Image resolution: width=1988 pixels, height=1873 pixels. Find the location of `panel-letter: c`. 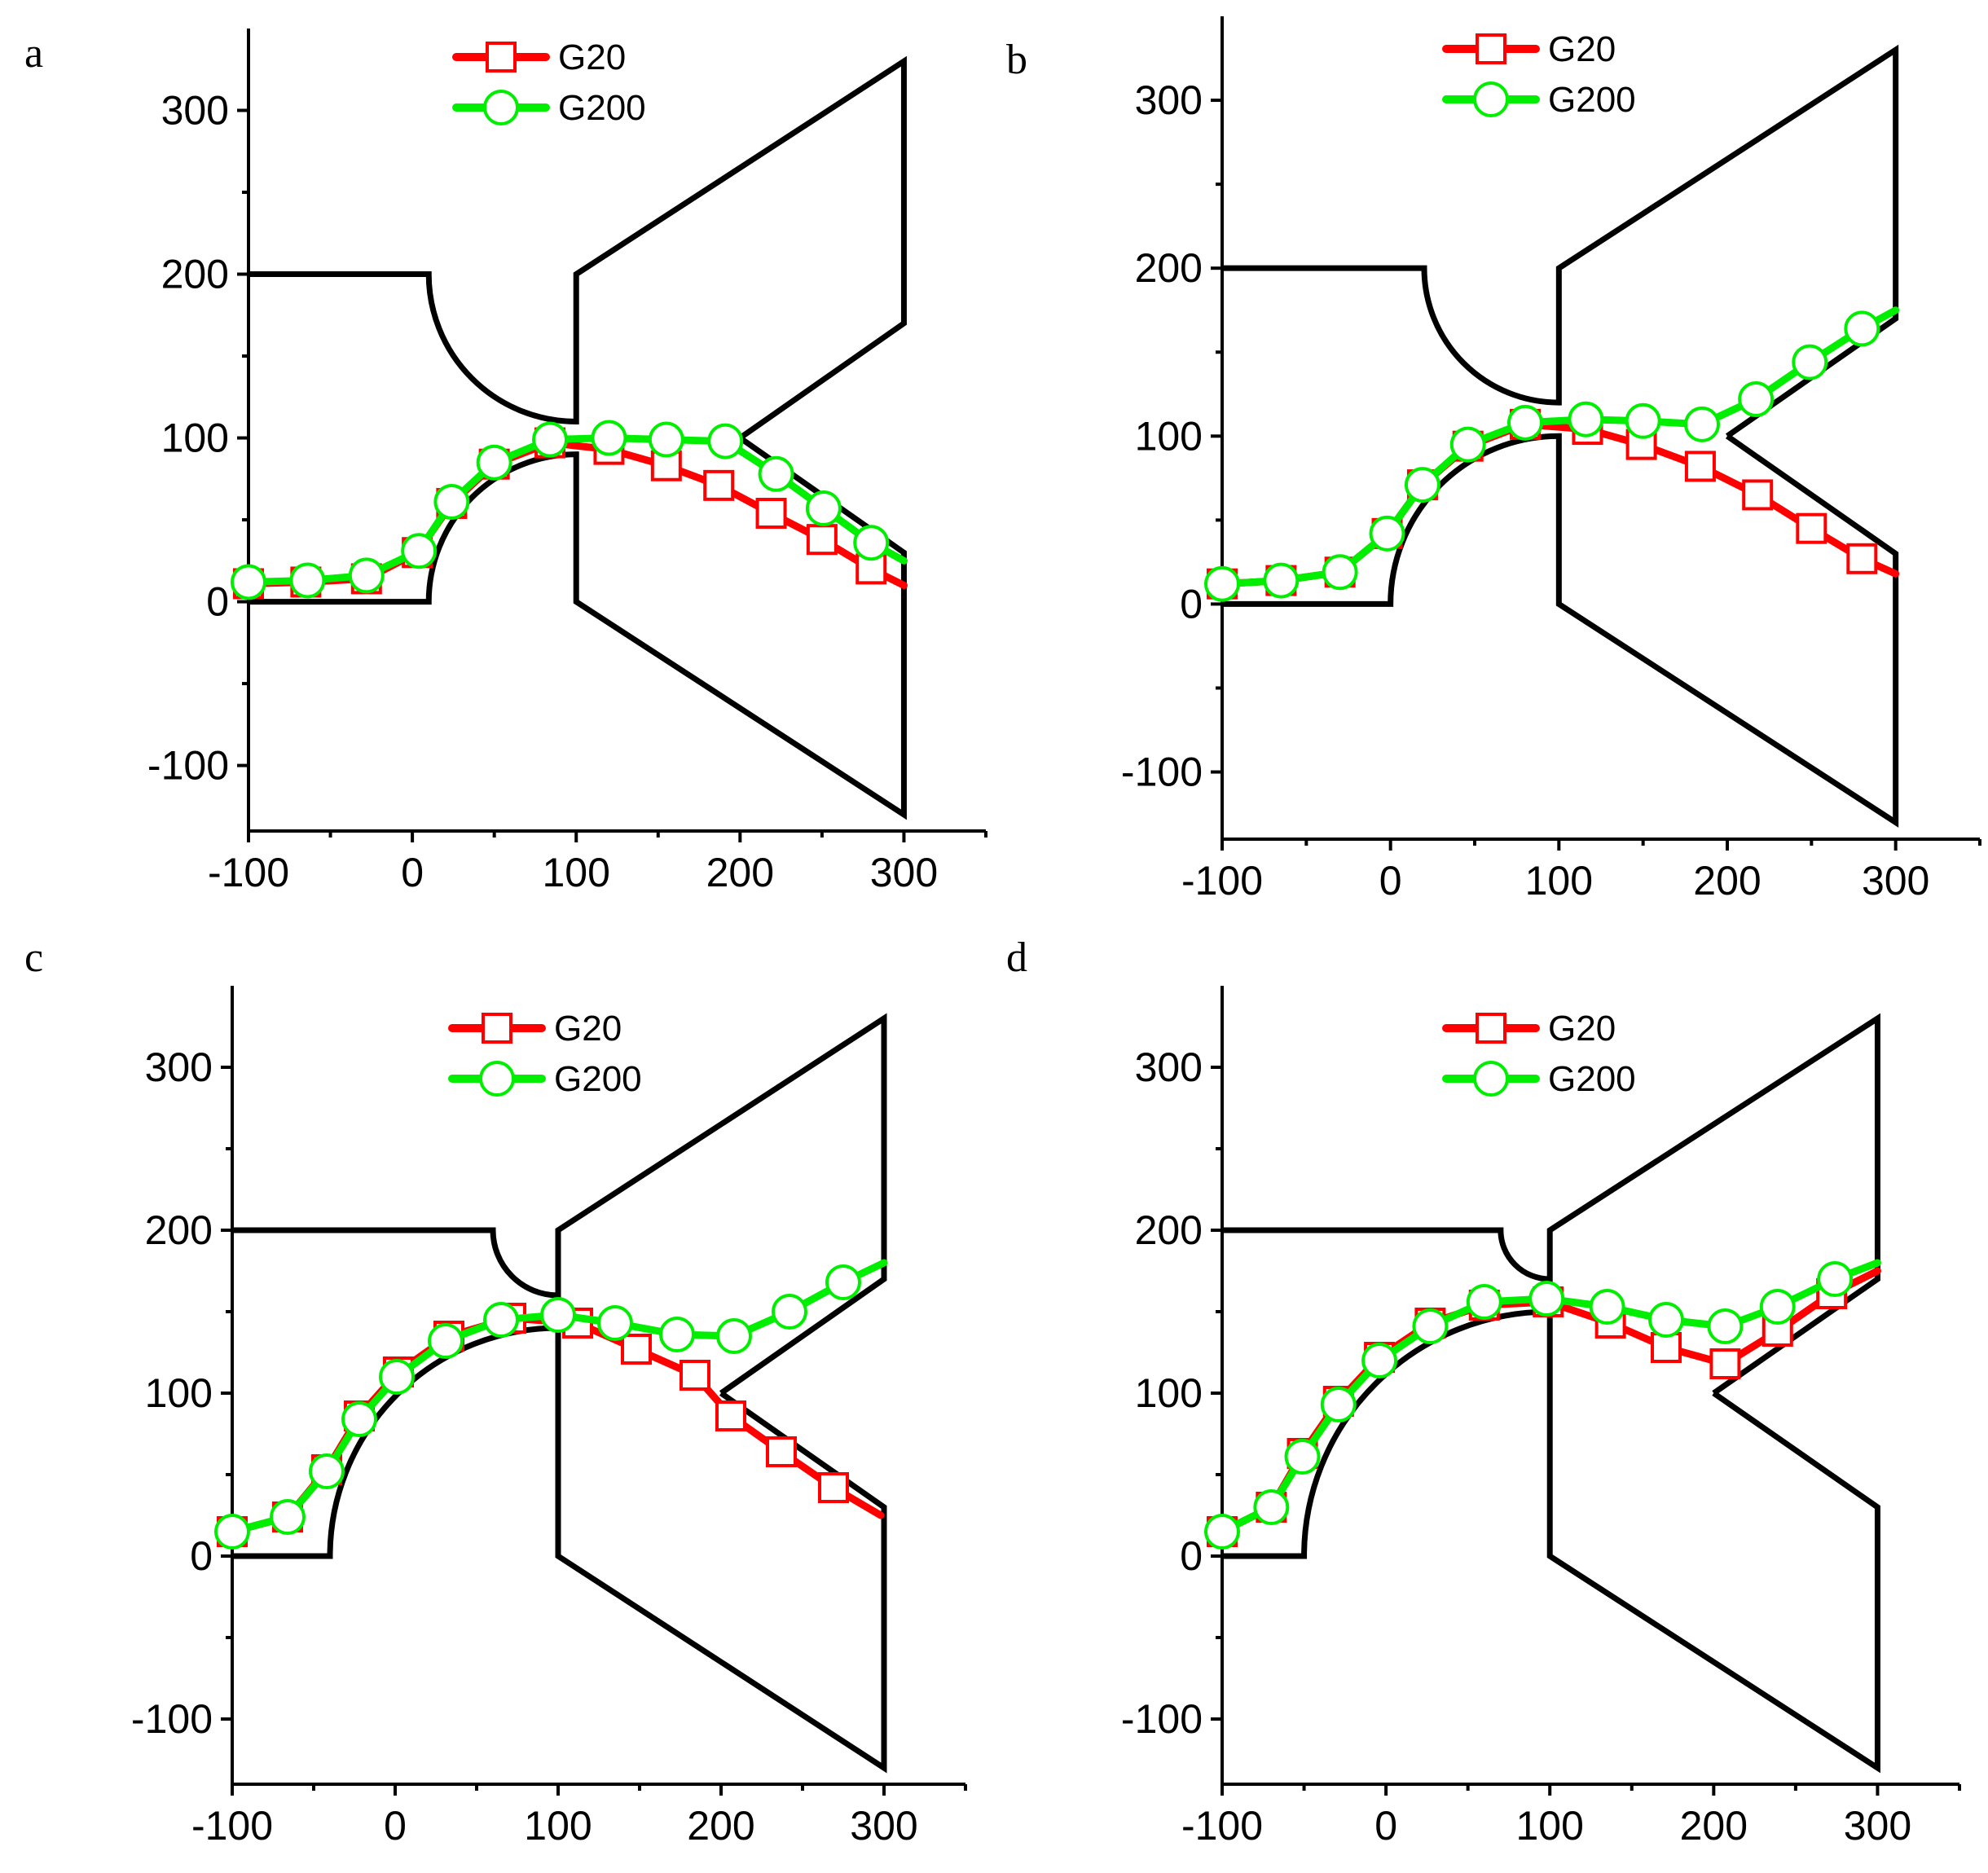

panel-letter: c is located at coordinates (33, 958).